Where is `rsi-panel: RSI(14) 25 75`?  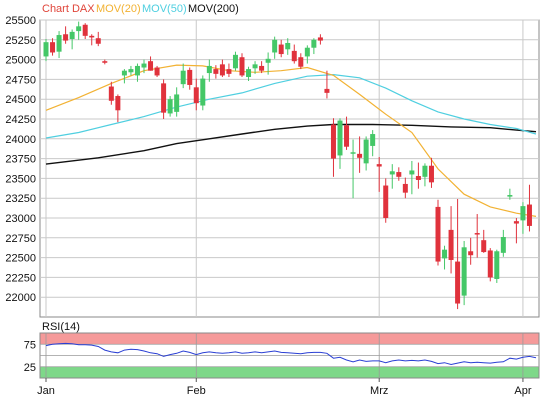 rsi-panel: RSI(14) 25 75 is located at coordinates (282, 350).